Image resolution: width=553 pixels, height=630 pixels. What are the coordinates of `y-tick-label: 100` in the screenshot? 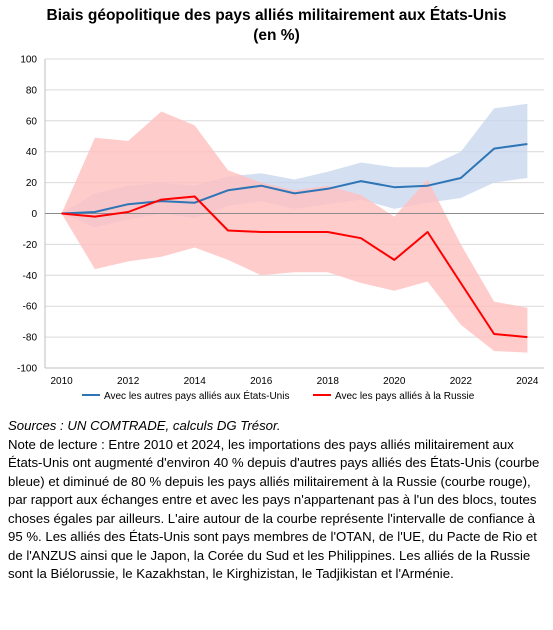 It's located at (28, 60).